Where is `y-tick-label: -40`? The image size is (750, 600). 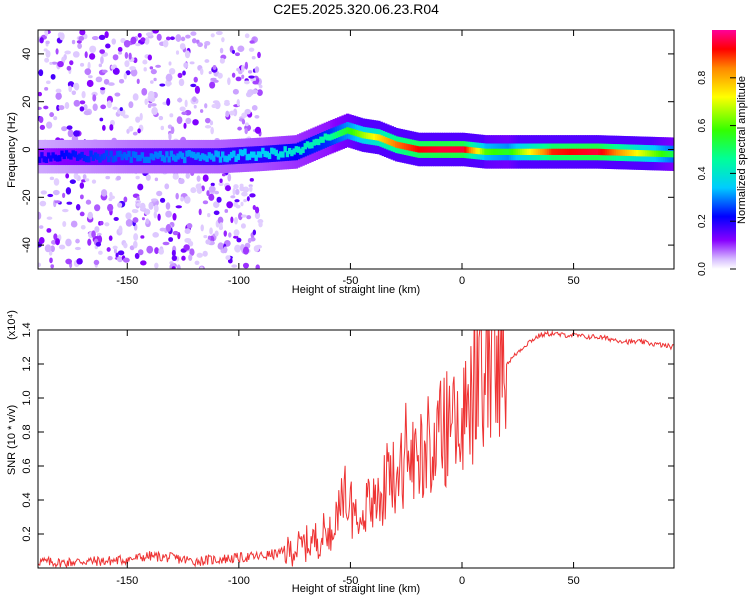 y-tick-label: -40 is located at coordinates (27, 245).